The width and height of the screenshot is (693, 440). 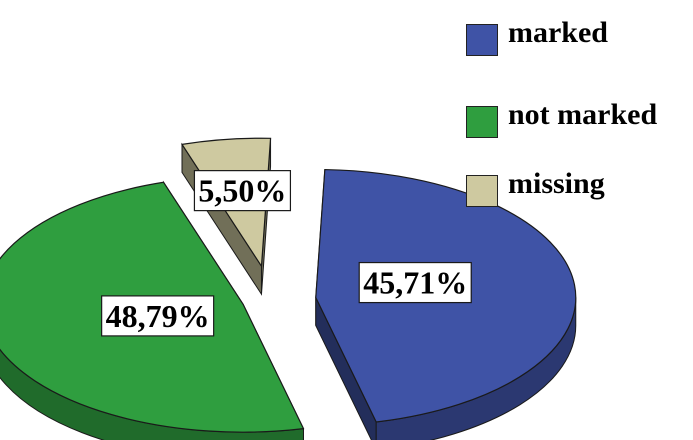 I want to click on data-label-not-marked: 48,79%, so click(x=158, y=316).